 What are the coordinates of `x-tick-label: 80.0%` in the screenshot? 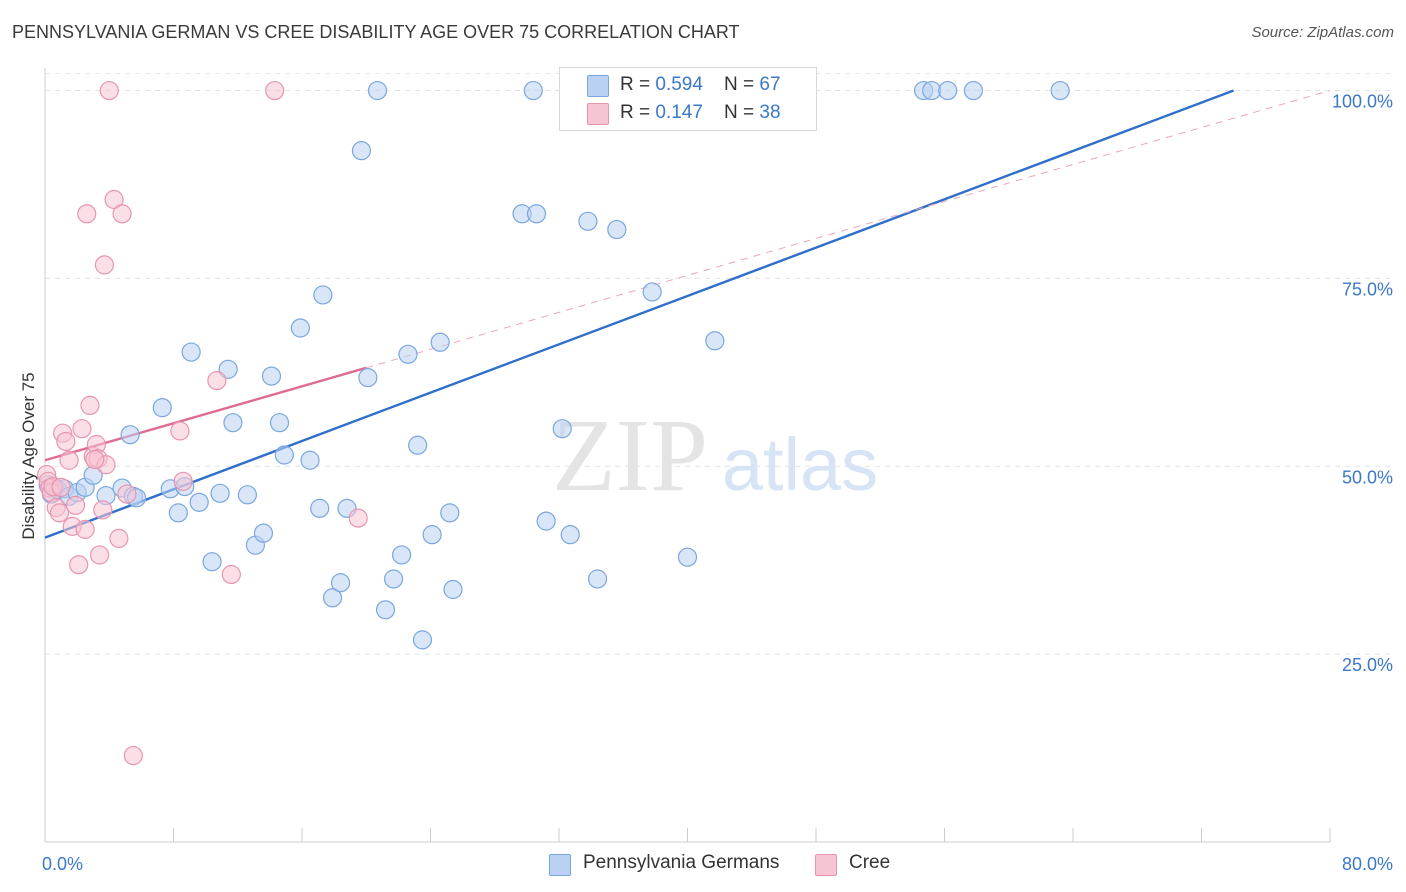 It's located at (1367, 864).